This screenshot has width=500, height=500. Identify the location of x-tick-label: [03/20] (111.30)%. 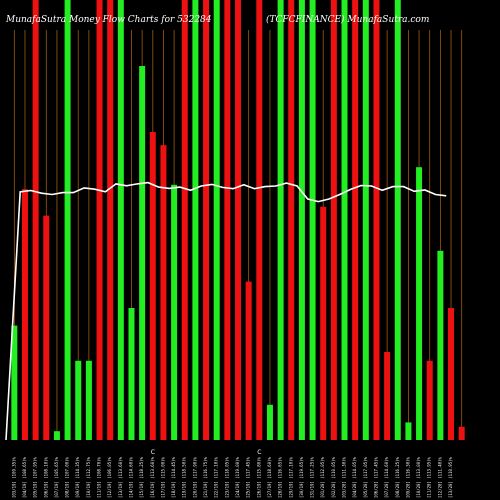
(344, 477).